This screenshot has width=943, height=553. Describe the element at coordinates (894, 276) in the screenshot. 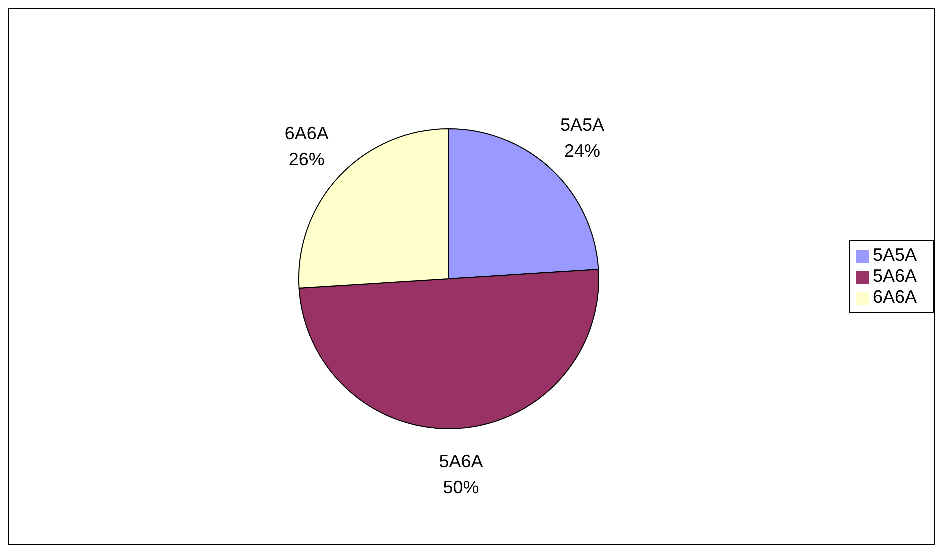

I see `legend-label: 5A6A` at that location.